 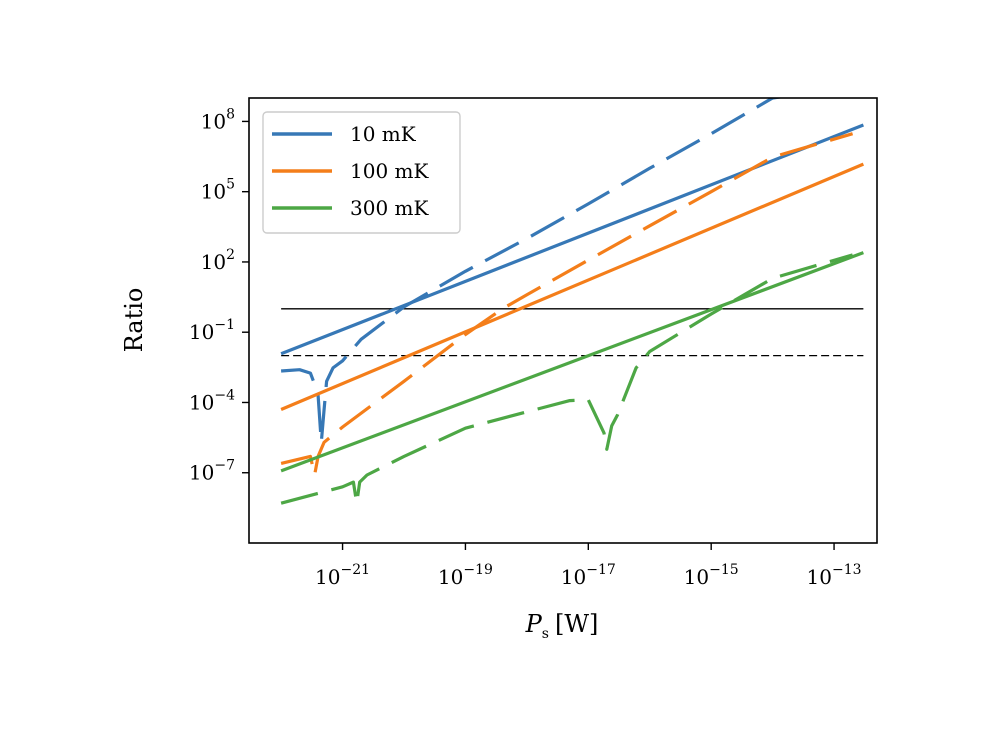 What do you see at coordinates (212, 330) in the screenshot?
I see `y-tick-label: 10⁻¹` at bounding box center [212, 330].